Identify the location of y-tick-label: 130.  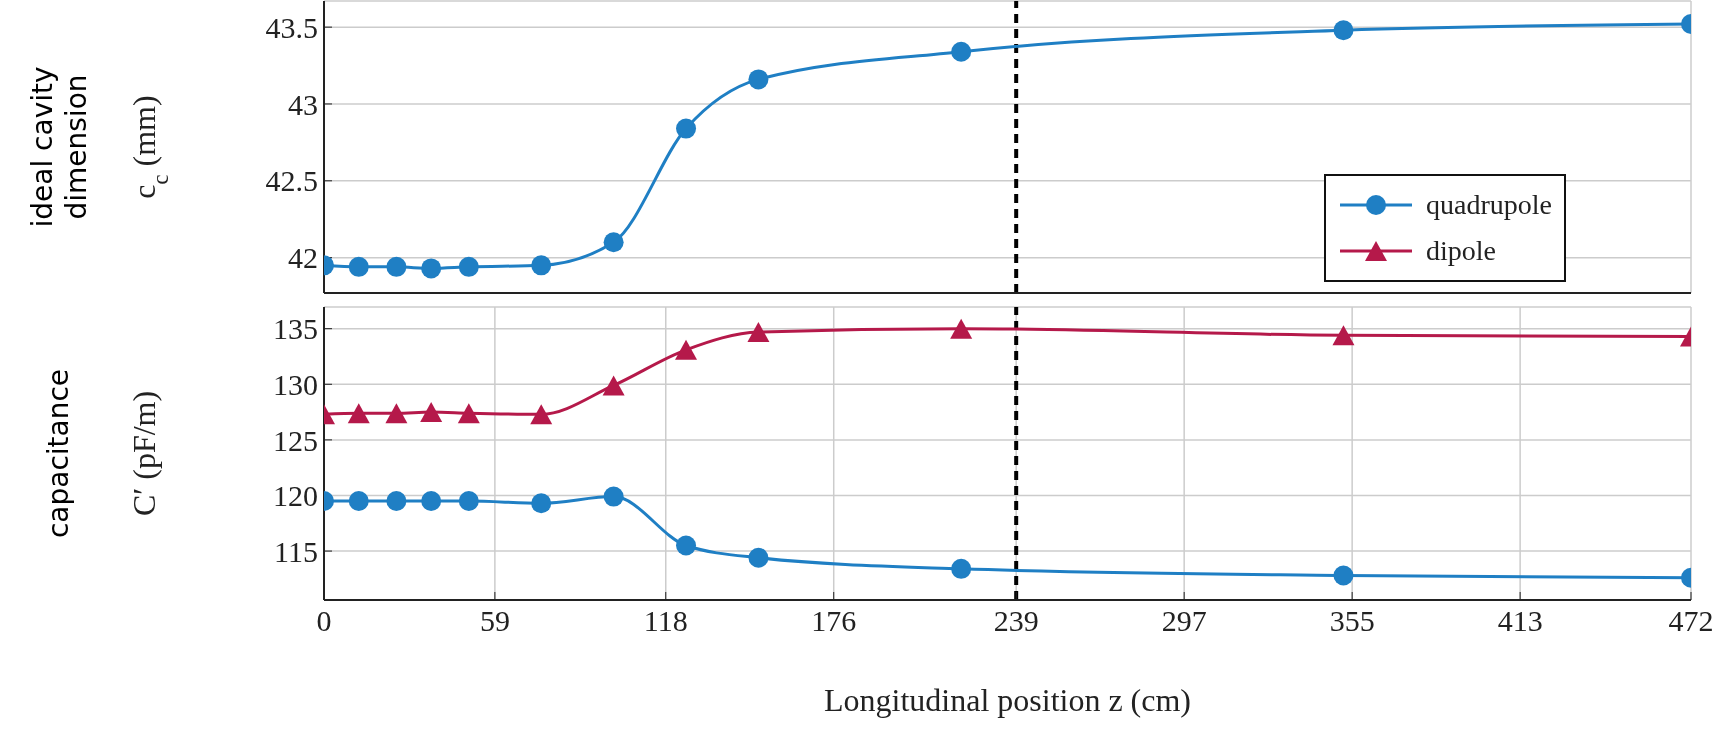
(295, 384).